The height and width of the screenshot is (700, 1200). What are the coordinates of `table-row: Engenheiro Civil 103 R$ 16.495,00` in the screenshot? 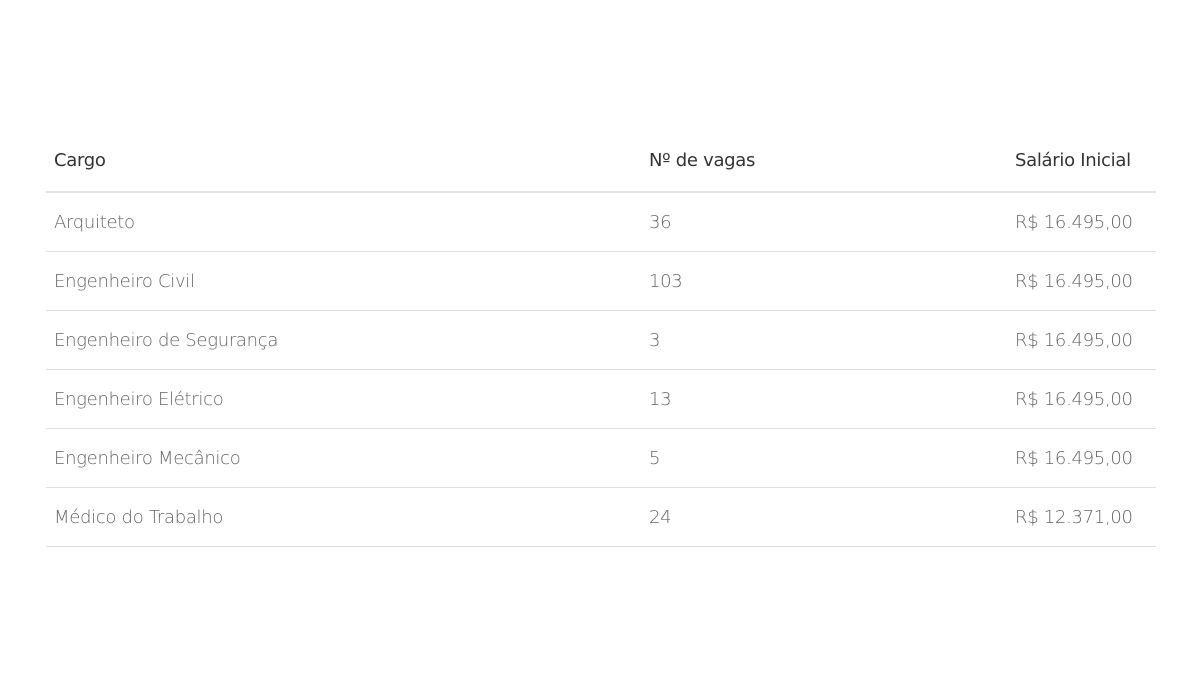 It's located at (601, 281).